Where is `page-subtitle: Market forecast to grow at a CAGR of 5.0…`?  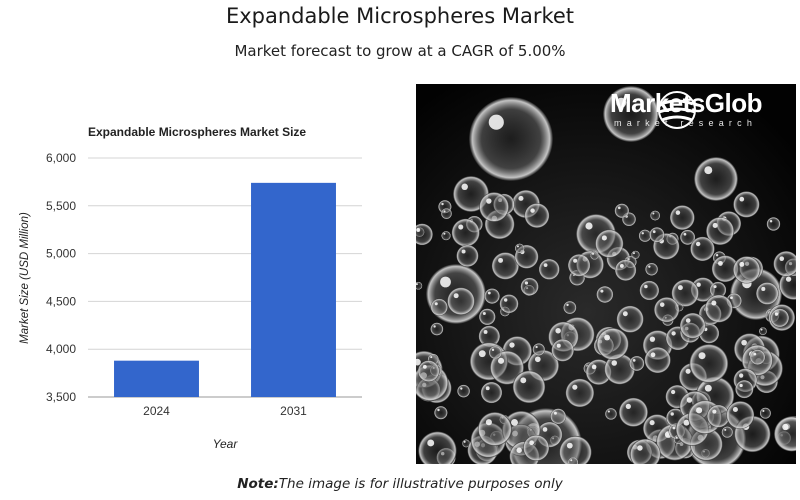 page-subtitle: Market forecast to grow at a CAGR of 5.0… is located at coordinates (400, 51).